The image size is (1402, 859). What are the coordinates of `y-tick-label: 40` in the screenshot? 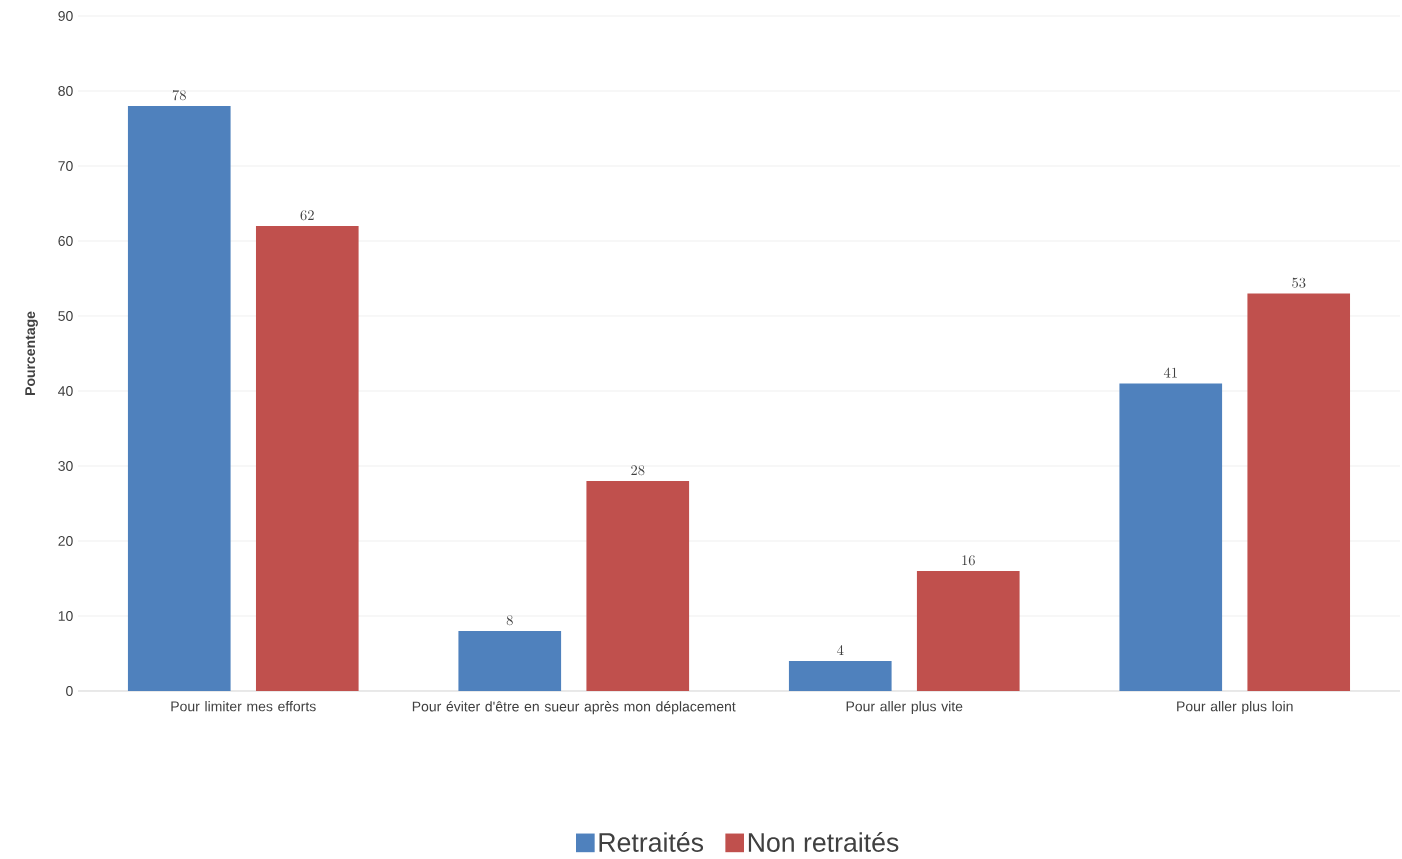 It's located at (65, 391).